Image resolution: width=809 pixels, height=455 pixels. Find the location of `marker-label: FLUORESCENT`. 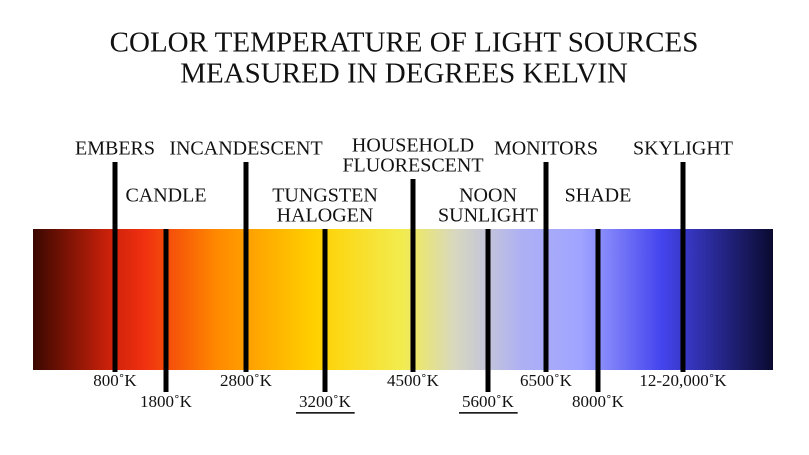

marker-label: FLUORESCENT is located at coordinates (412, 166).